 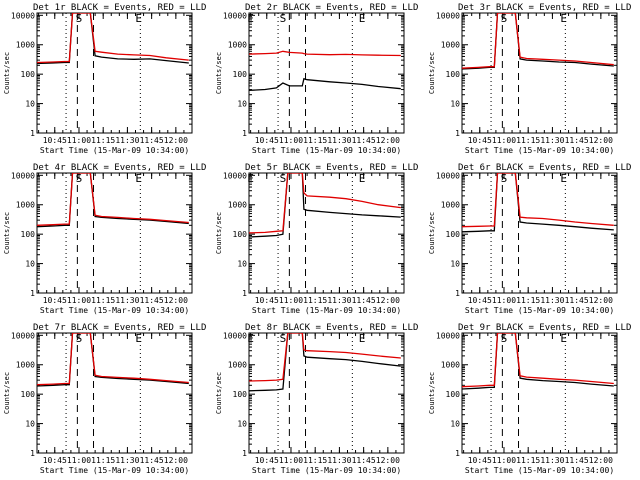 What do you see at coordinates (119, 168) in the screenshot?
I see `chart-title: Det 4r BLACK = Events, RED = LLD` at bounding box center [119, 168].